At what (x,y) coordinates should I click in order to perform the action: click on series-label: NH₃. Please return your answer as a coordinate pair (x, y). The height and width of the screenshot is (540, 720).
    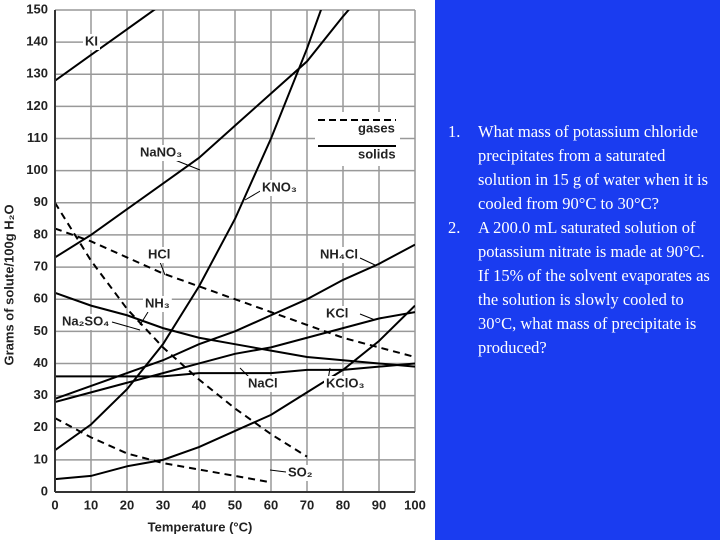
    Looking at the image, I should click on (157, 302).